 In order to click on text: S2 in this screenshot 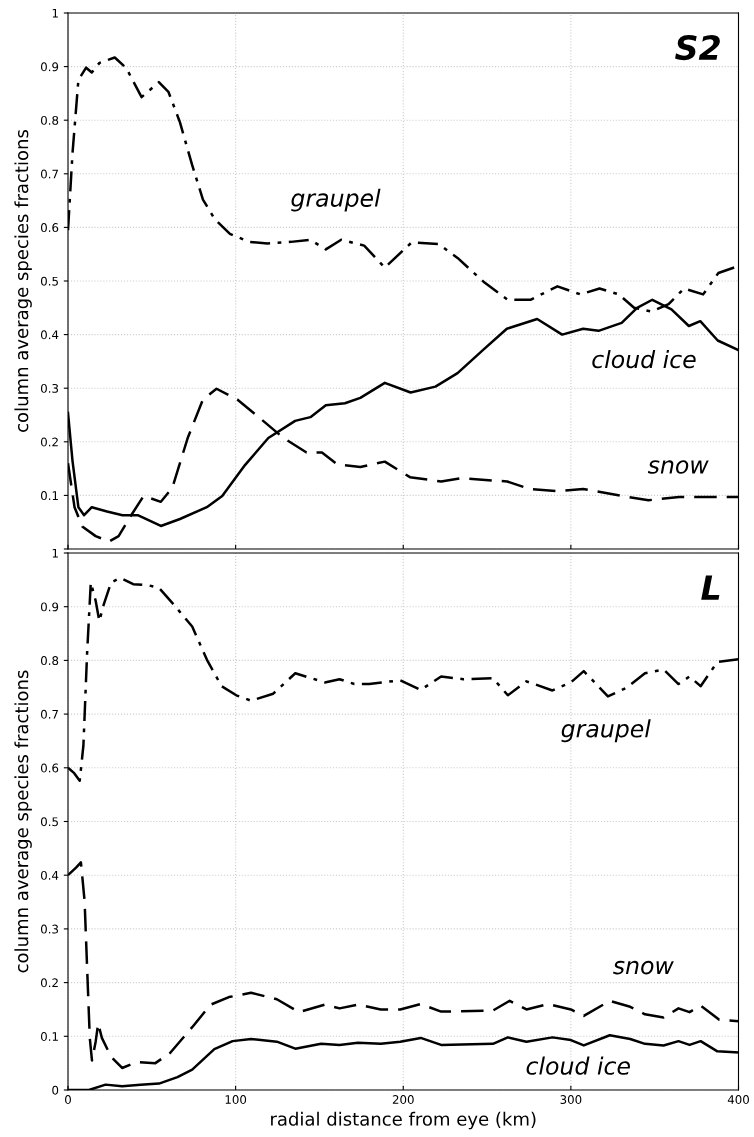, I will do `click(697, 47)`.